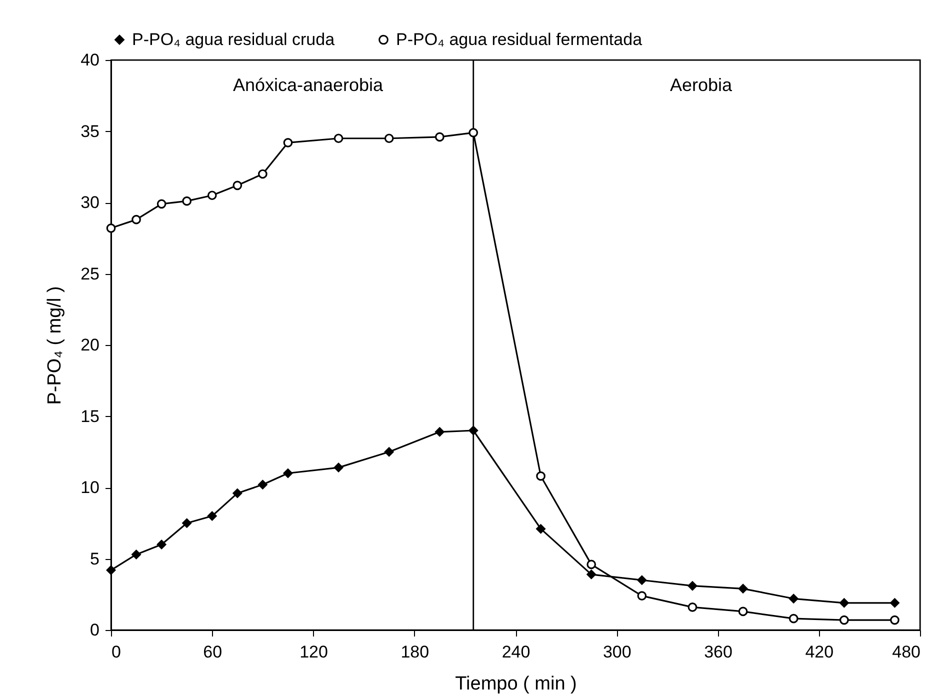 The width and height of the screenshot is (944, 700). What do you see at coordinates (90, 60) in the screenshot?
I see `y-tick-label: 40` at bounding box center [90, 60].